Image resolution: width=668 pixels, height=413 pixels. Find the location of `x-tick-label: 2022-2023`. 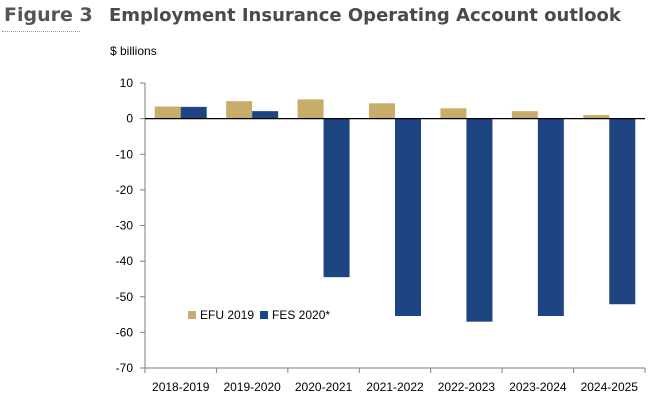

x-tick-label: 2022-2023 is located at coordinates (467, 387).